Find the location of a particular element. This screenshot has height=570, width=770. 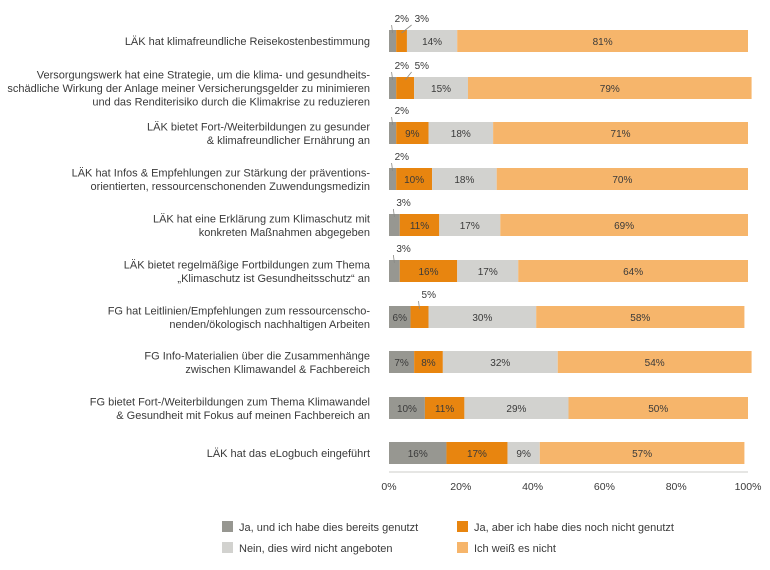

data-label: 69% is located at coordinates (624, 226).